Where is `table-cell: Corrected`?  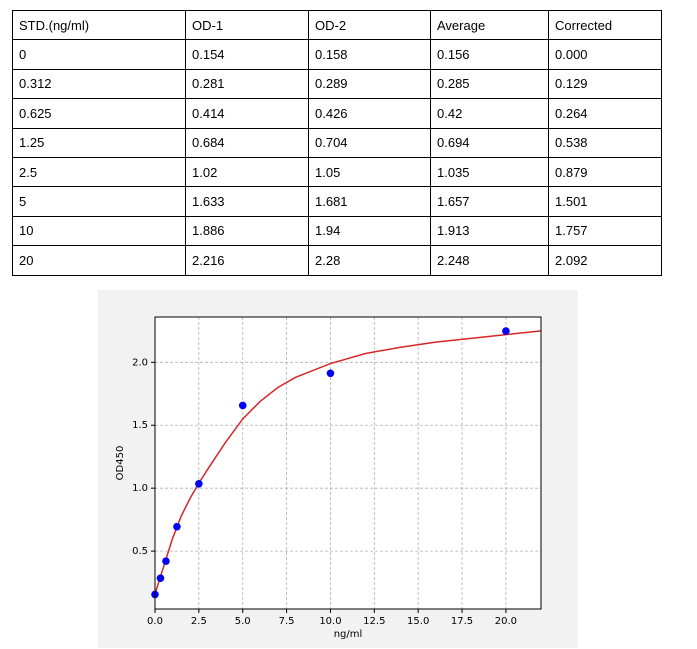
table-cell: Corrected is located at coordinates (605, 25).